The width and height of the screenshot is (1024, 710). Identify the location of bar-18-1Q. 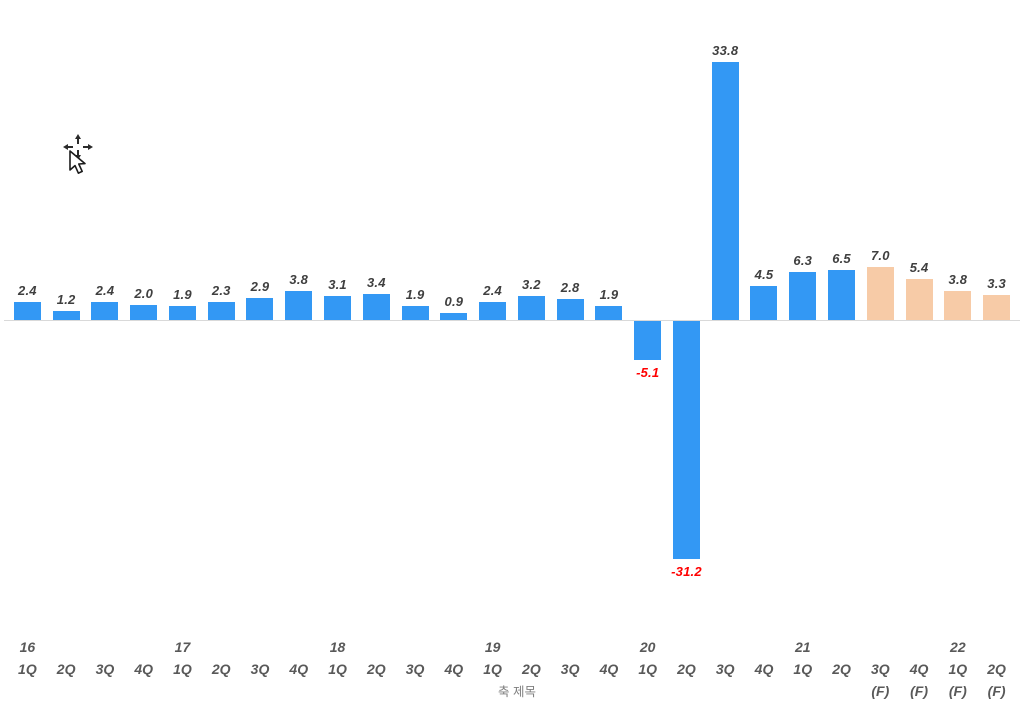
(337, 308).